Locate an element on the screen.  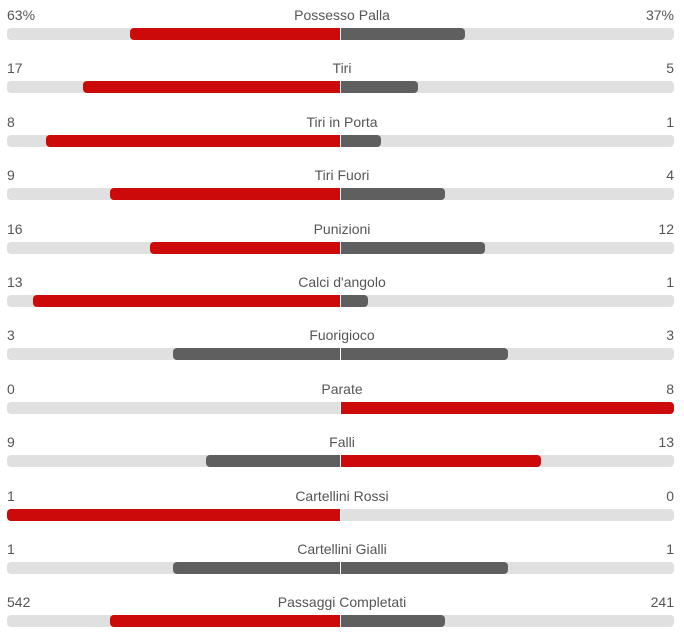
home-value: 13 is located at coordinates (15, 282).